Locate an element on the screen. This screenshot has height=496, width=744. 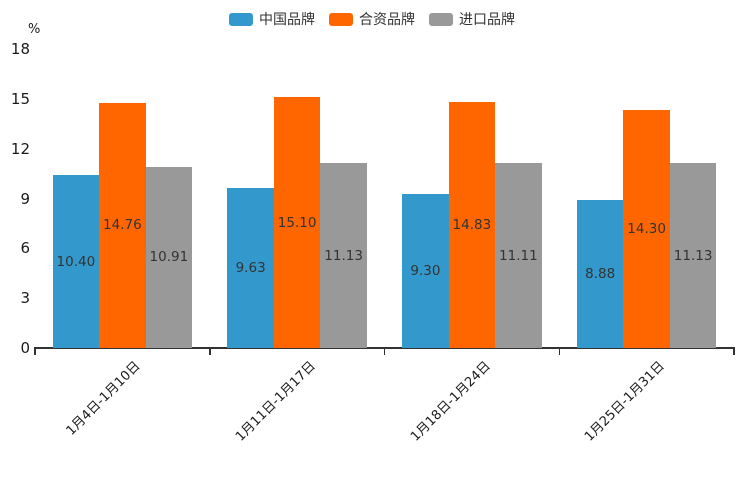
bar-series2-group1 is located at coordinates (122, 225).